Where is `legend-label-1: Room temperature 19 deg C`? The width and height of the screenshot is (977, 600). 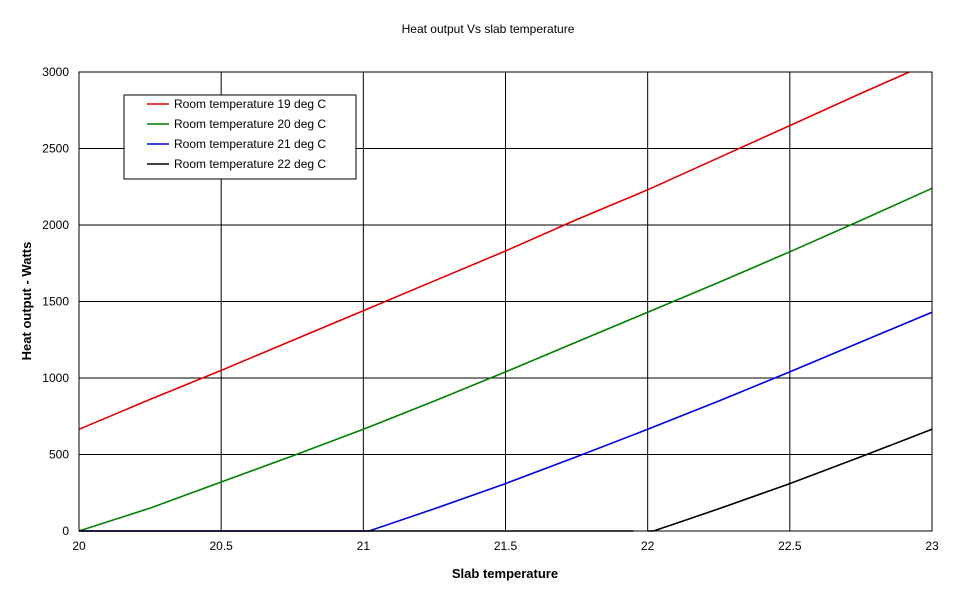 legend-label-1: Room temperature 19 deg C is located at coordinates (250, 104).